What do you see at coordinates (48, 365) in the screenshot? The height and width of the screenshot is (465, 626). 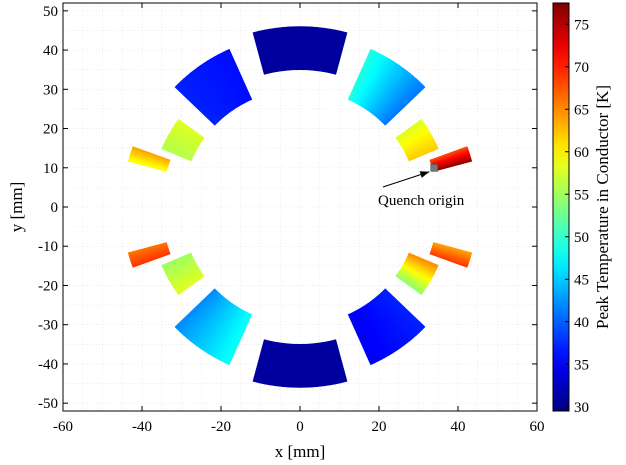 I see `y-tick-label: -40` at bounding box center [48, 365].